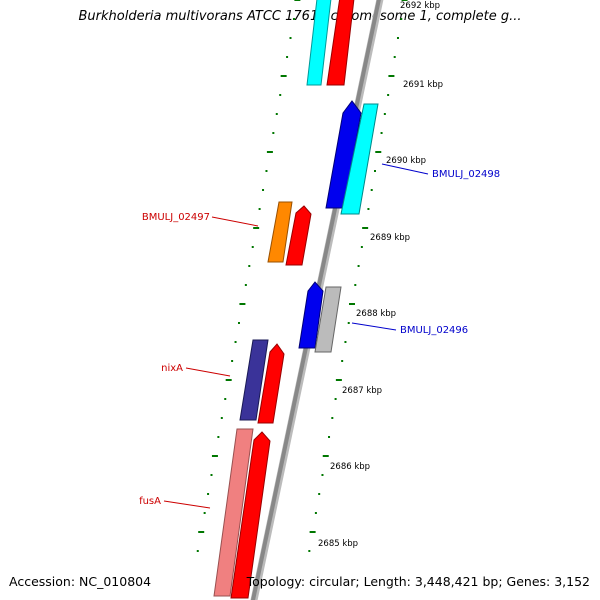 The image size is (600, 600). Describe the element at coordinates (271, 383) in the screenshot. I see `cds-nixA` at that location.